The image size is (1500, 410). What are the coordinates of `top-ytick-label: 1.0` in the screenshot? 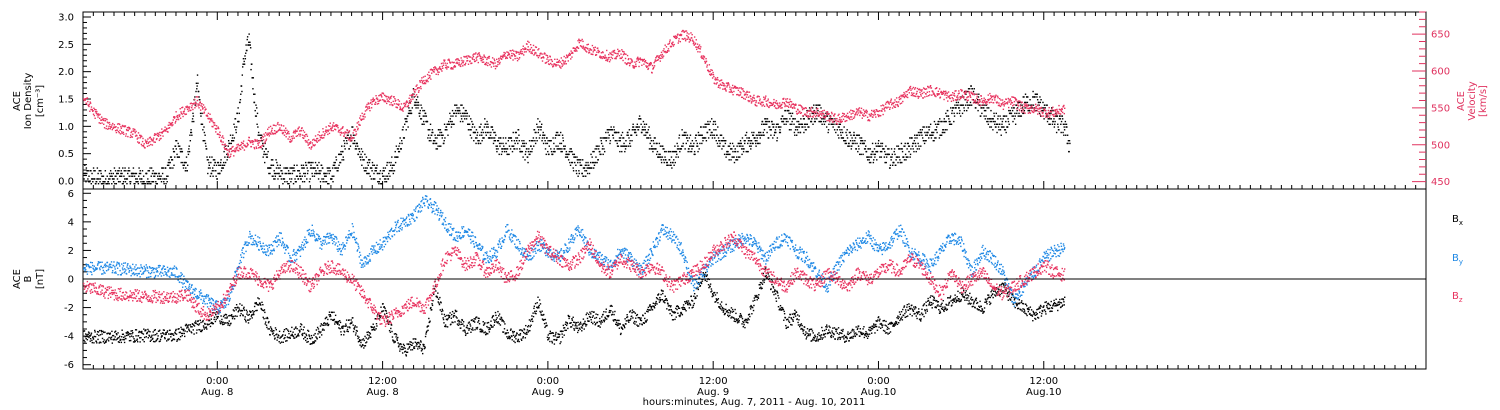 It's located at (66, 127).